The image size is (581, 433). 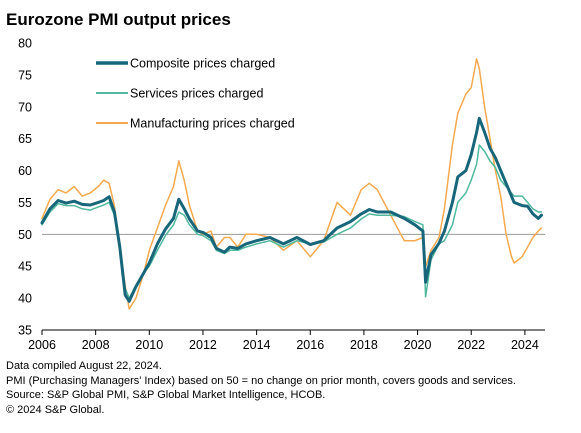 What do you see at coordinates (25, 267) in the screenshot?
I see `y-tick-label: 45` at bounding box center [25, 267].